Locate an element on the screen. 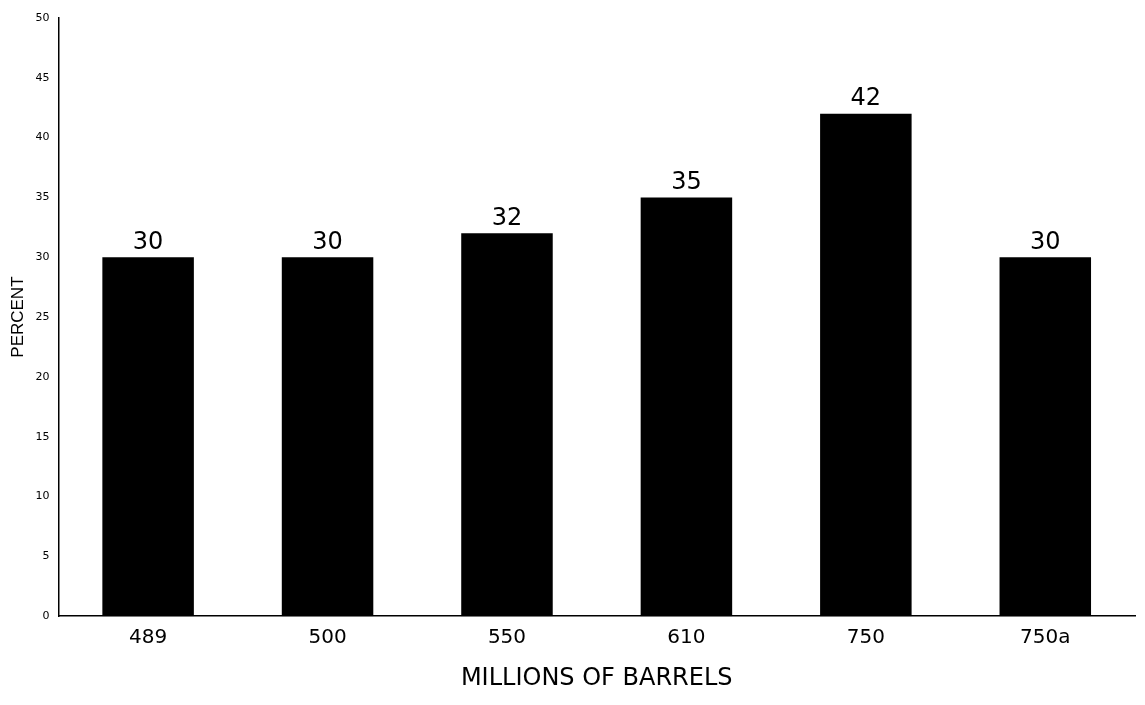 This screenshot has height=705, width=1145. x-tick-label: 500 is located at coordinates (327, 636).